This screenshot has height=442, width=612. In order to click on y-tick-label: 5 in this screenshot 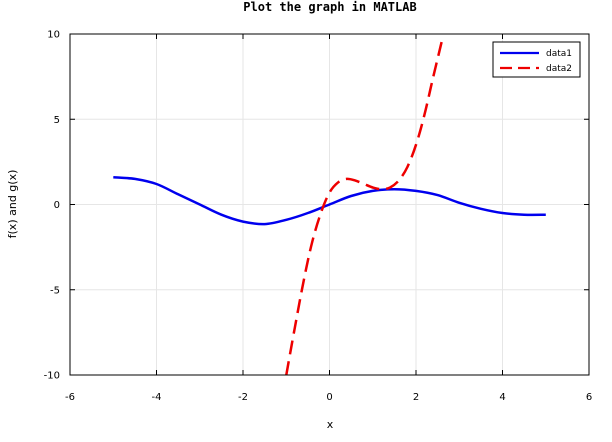, I will do `click(57, 120)`.